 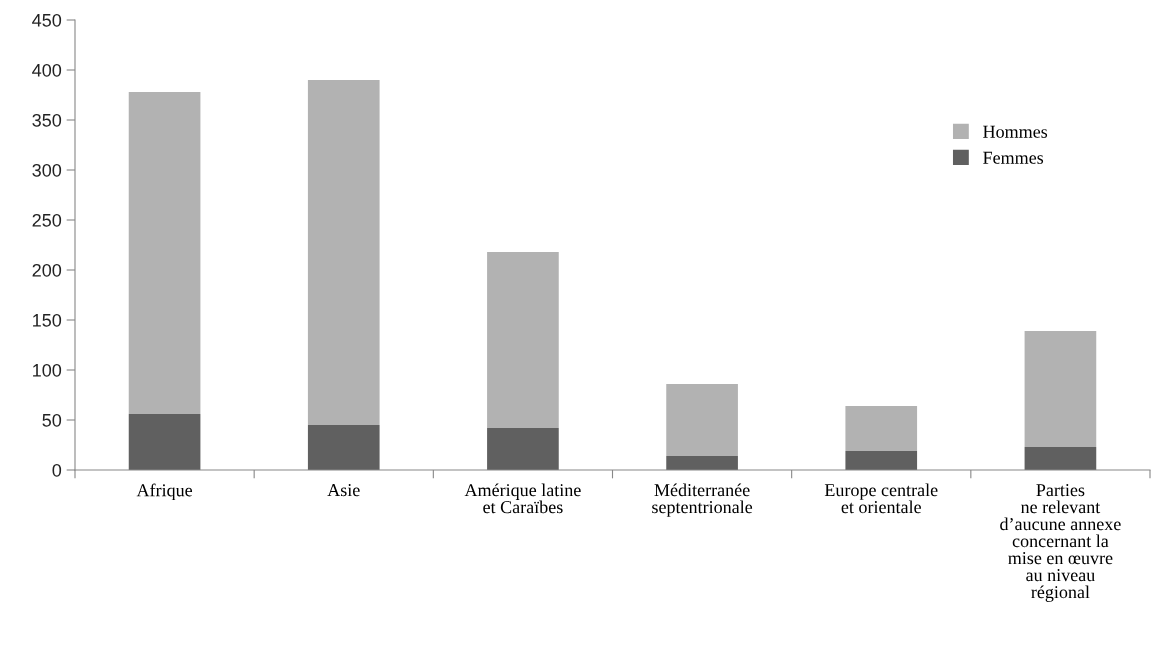 I want to click on y-tick-label: 0, so click(x=57, y=470).